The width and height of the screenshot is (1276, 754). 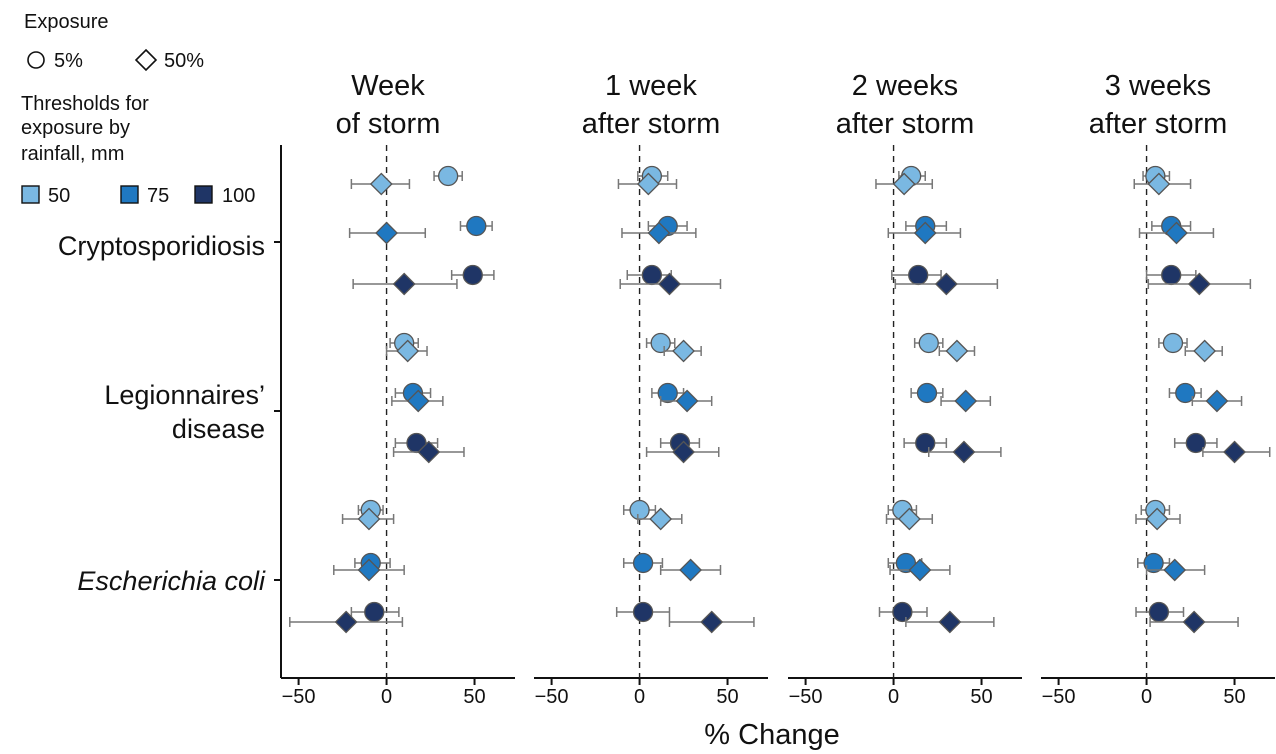 I want to click on data-point-circle-t75-d1-p2, so click(x=927, y=393).